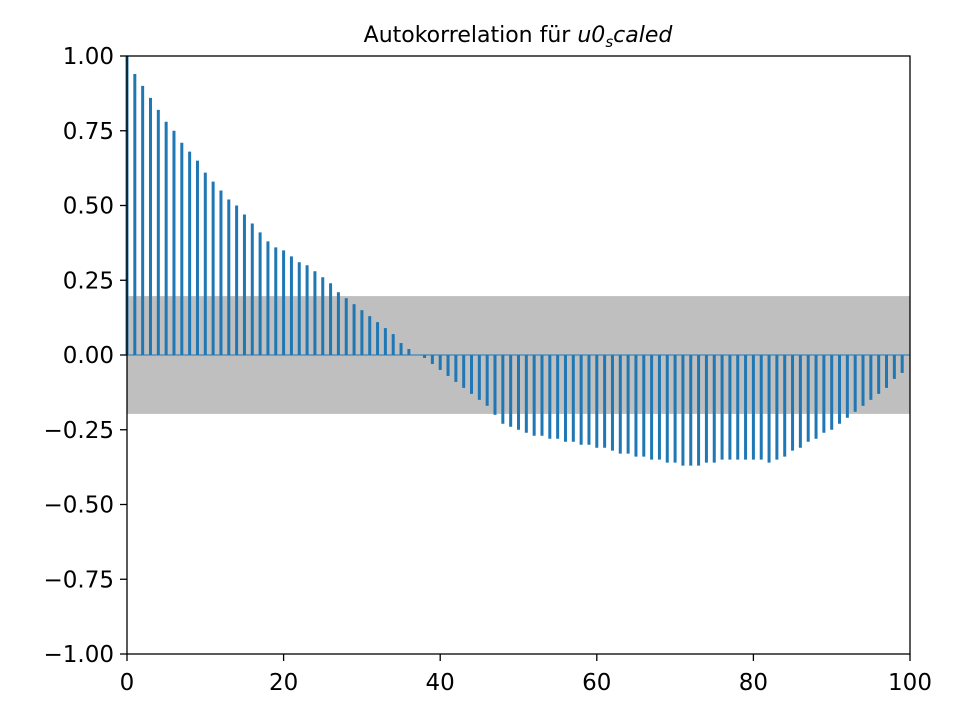 Image resolution: width=960 pixels, height=720 pixels. I want to click on chart-title-subscript: s, so click(609, 42).